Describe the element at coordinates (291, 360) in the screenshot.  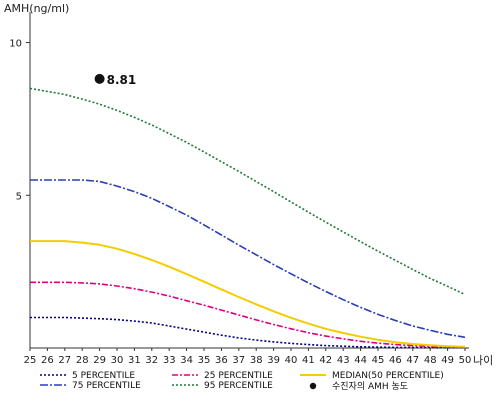
I see `x-tick-label: 40` at that location.